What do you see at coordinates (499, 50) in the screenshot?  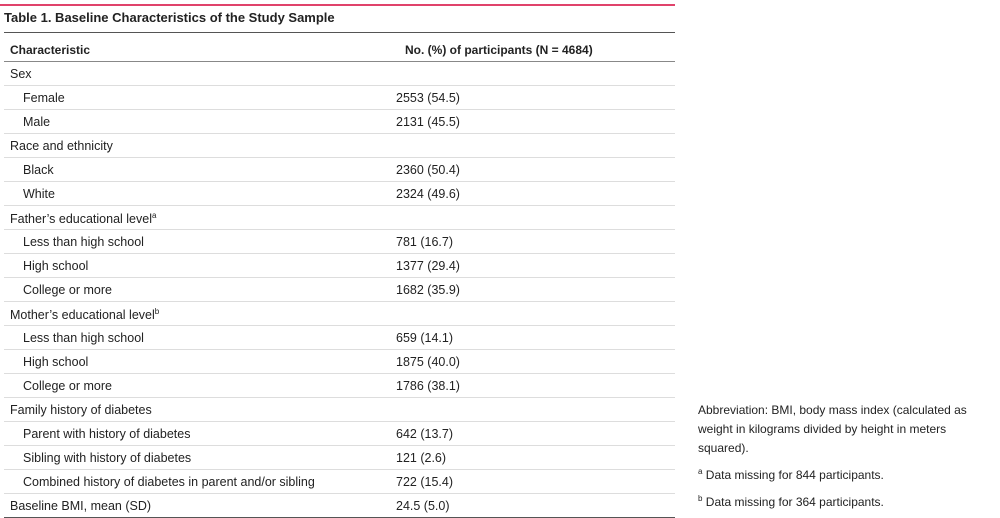 I see `cell: No. (%) of participants (N = 4684)` at bounding box center [499, 50].